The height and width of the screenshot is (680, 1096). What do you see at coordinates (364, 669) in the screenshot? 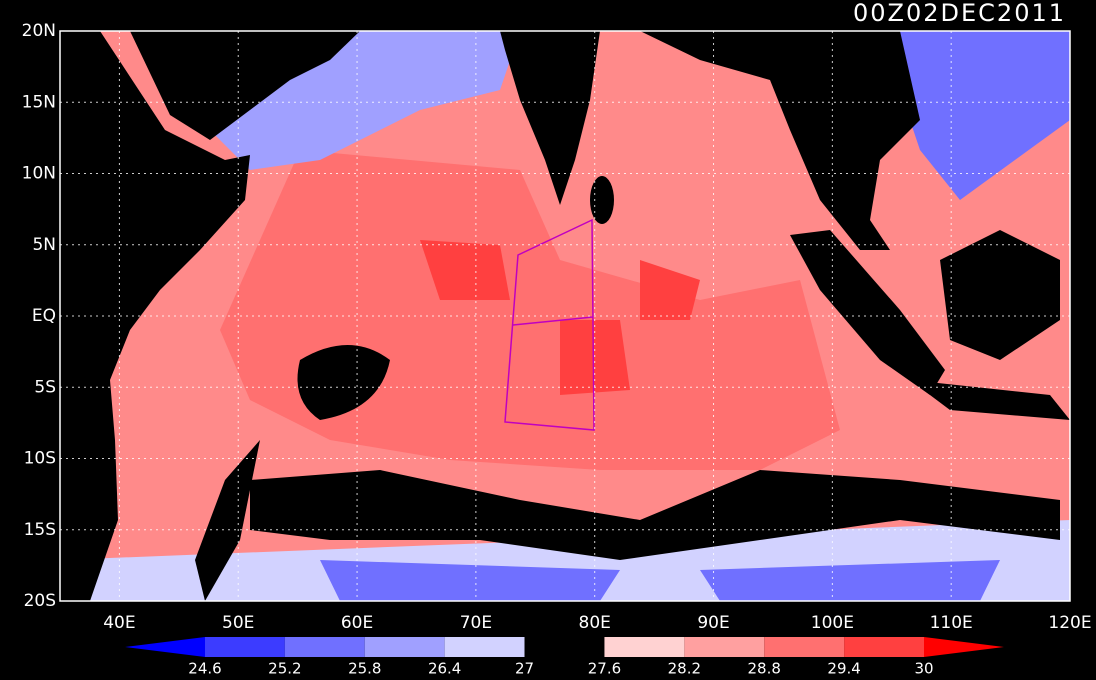
I see `colorbar-label: 25.8` at bounding box center [364, 669].